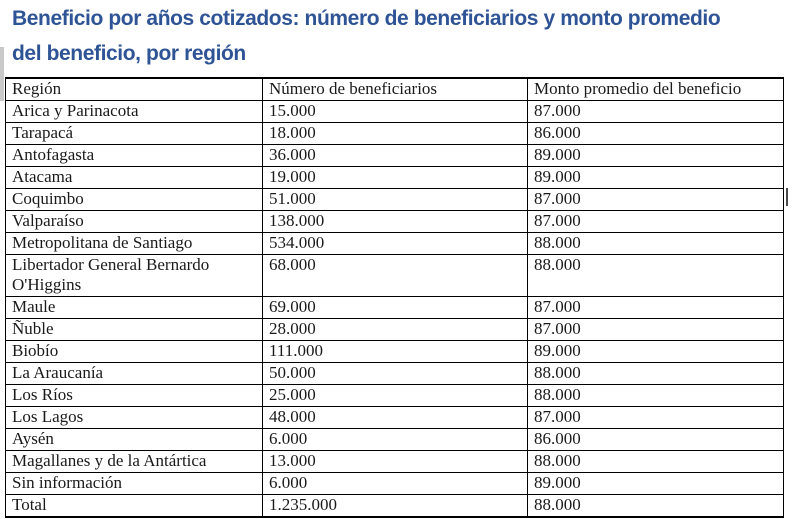 The width and height of the screenshot is (792, 519). I want to click on table-row: Los Ríos 25.000 88.000, so click(394, 395).